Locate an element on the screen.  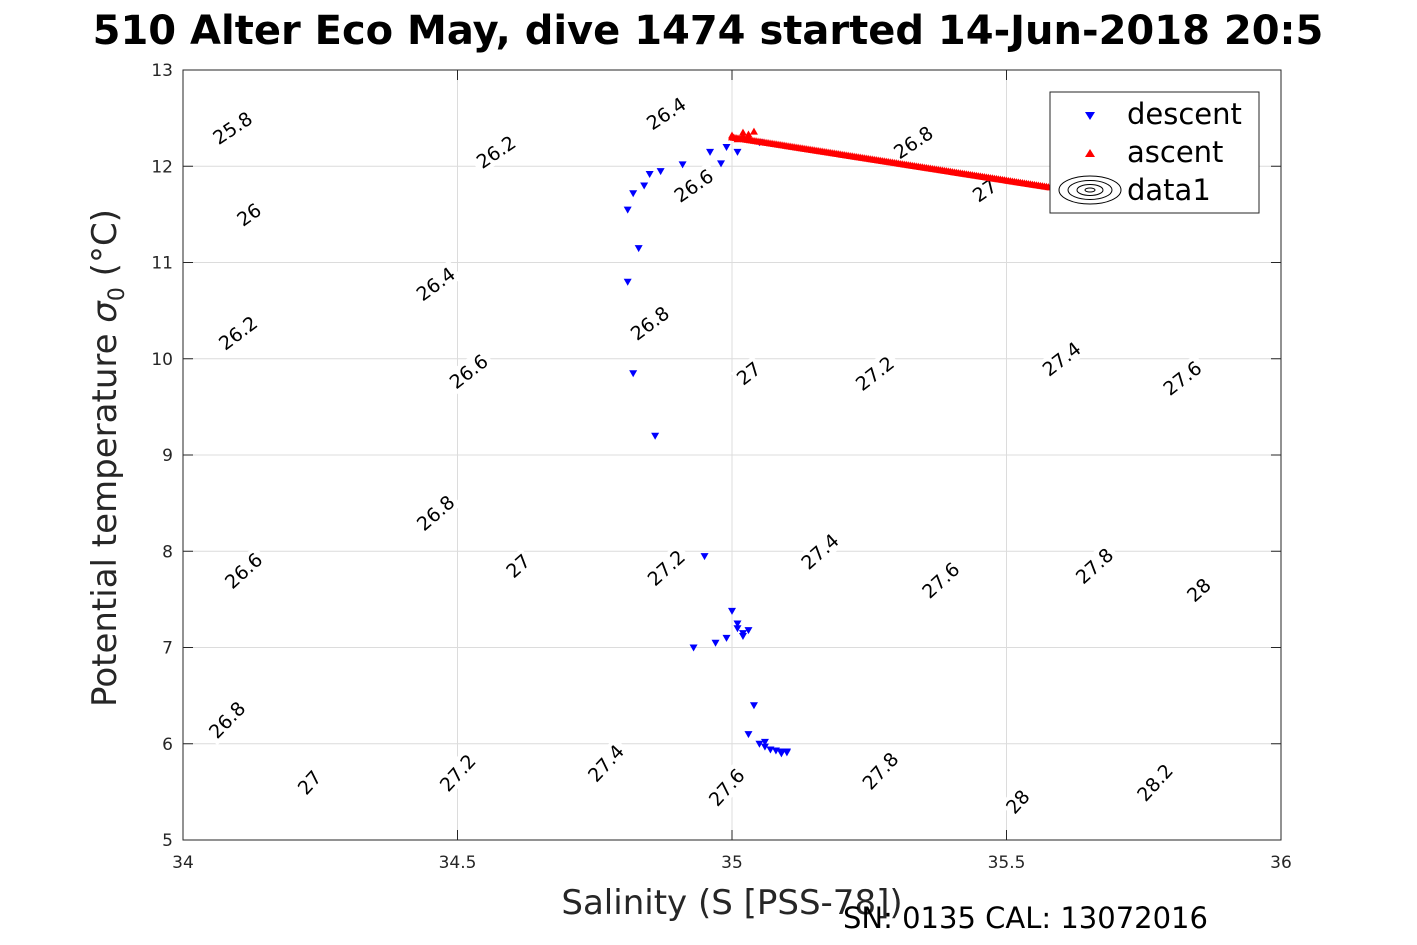
legend: descent ascent data1 is located at coordinates (1154, 152).